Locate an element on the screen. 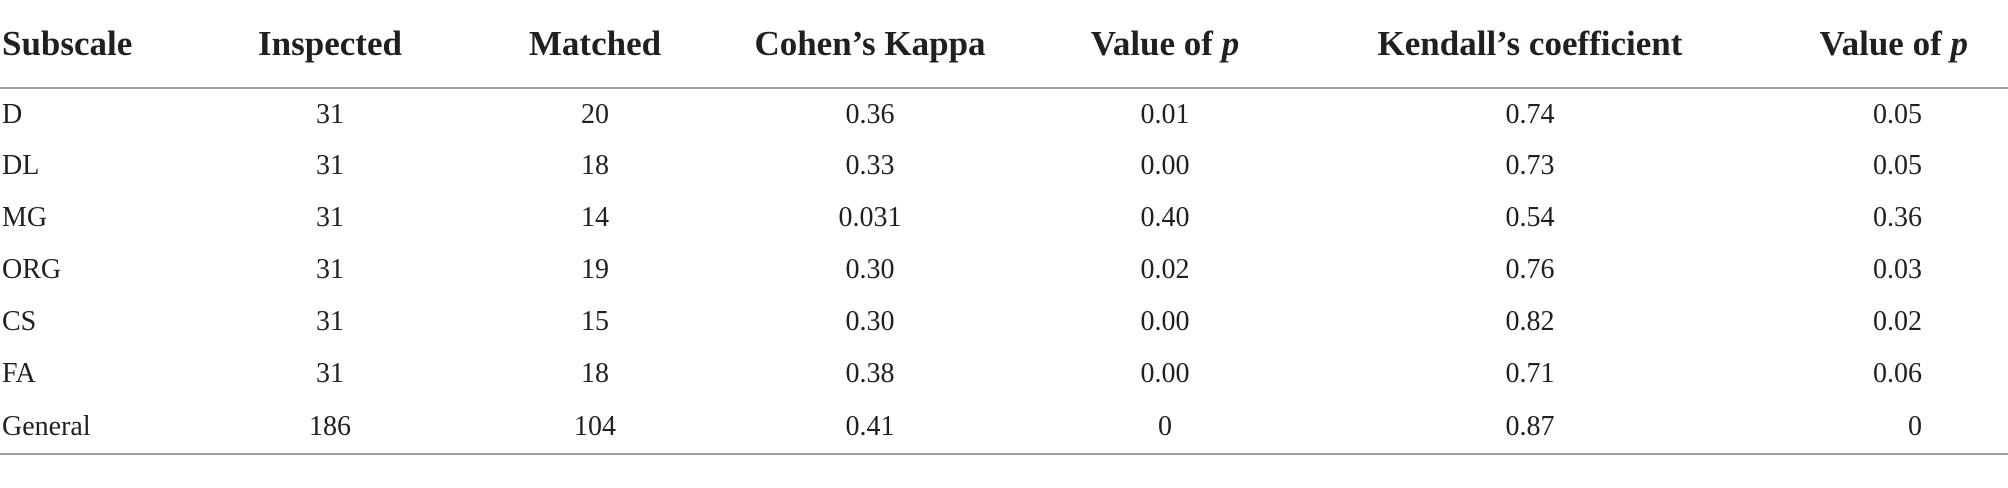 The image size is (2008, 488). cell-subscale: ORG is located at coordinates (32, 269).